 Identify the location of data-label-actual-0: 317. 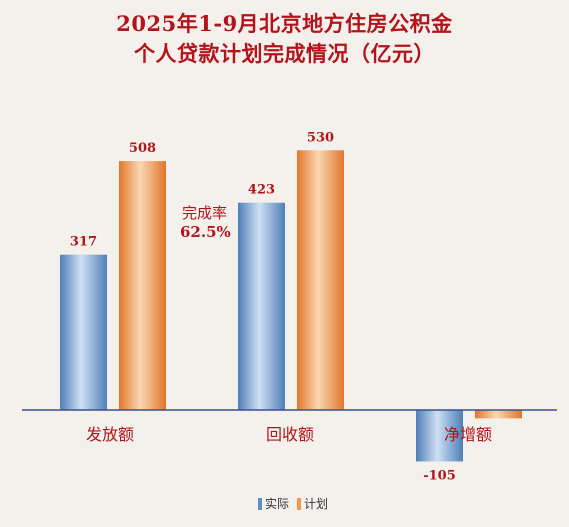
(83, 242).